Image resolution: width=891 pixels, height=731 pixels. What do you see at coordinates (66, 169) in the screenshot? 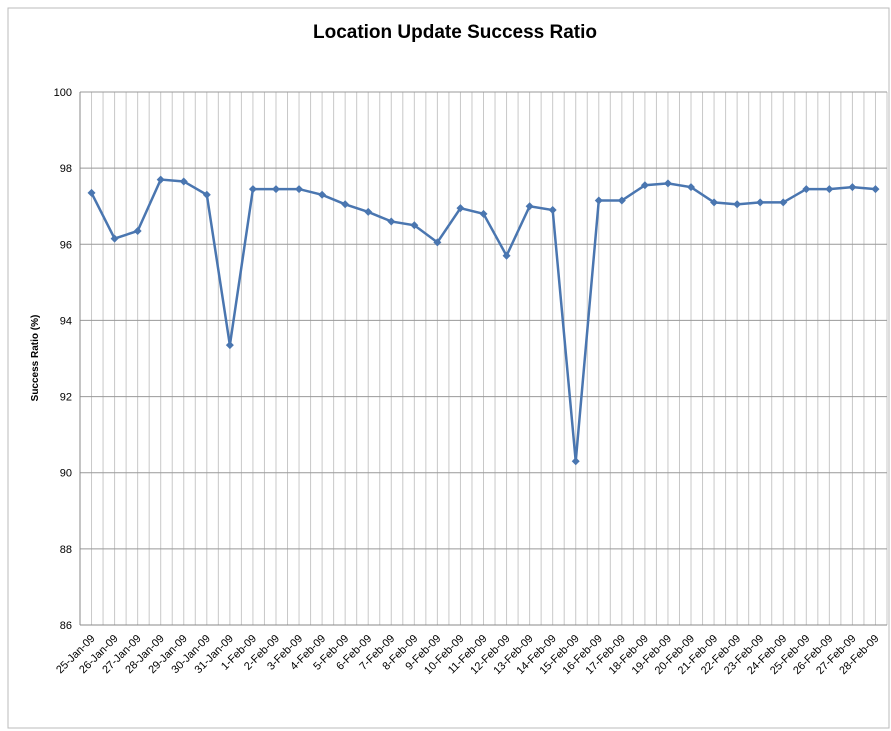
I see `y-tick-label: 98` at bounding box center [66, 169].